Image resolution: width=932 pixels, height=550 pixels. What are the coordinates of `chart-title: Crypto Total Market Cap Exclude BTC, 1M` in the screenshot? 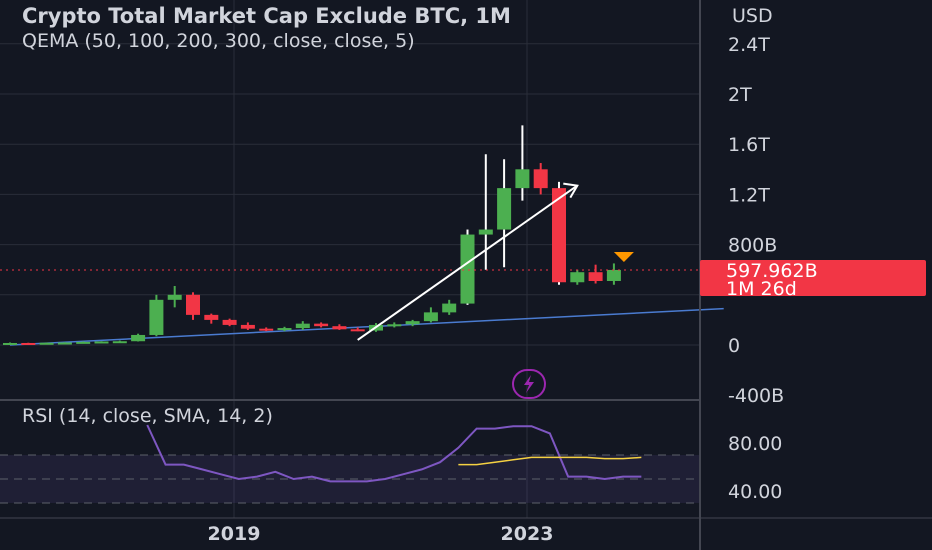 It's located at (266, 16).